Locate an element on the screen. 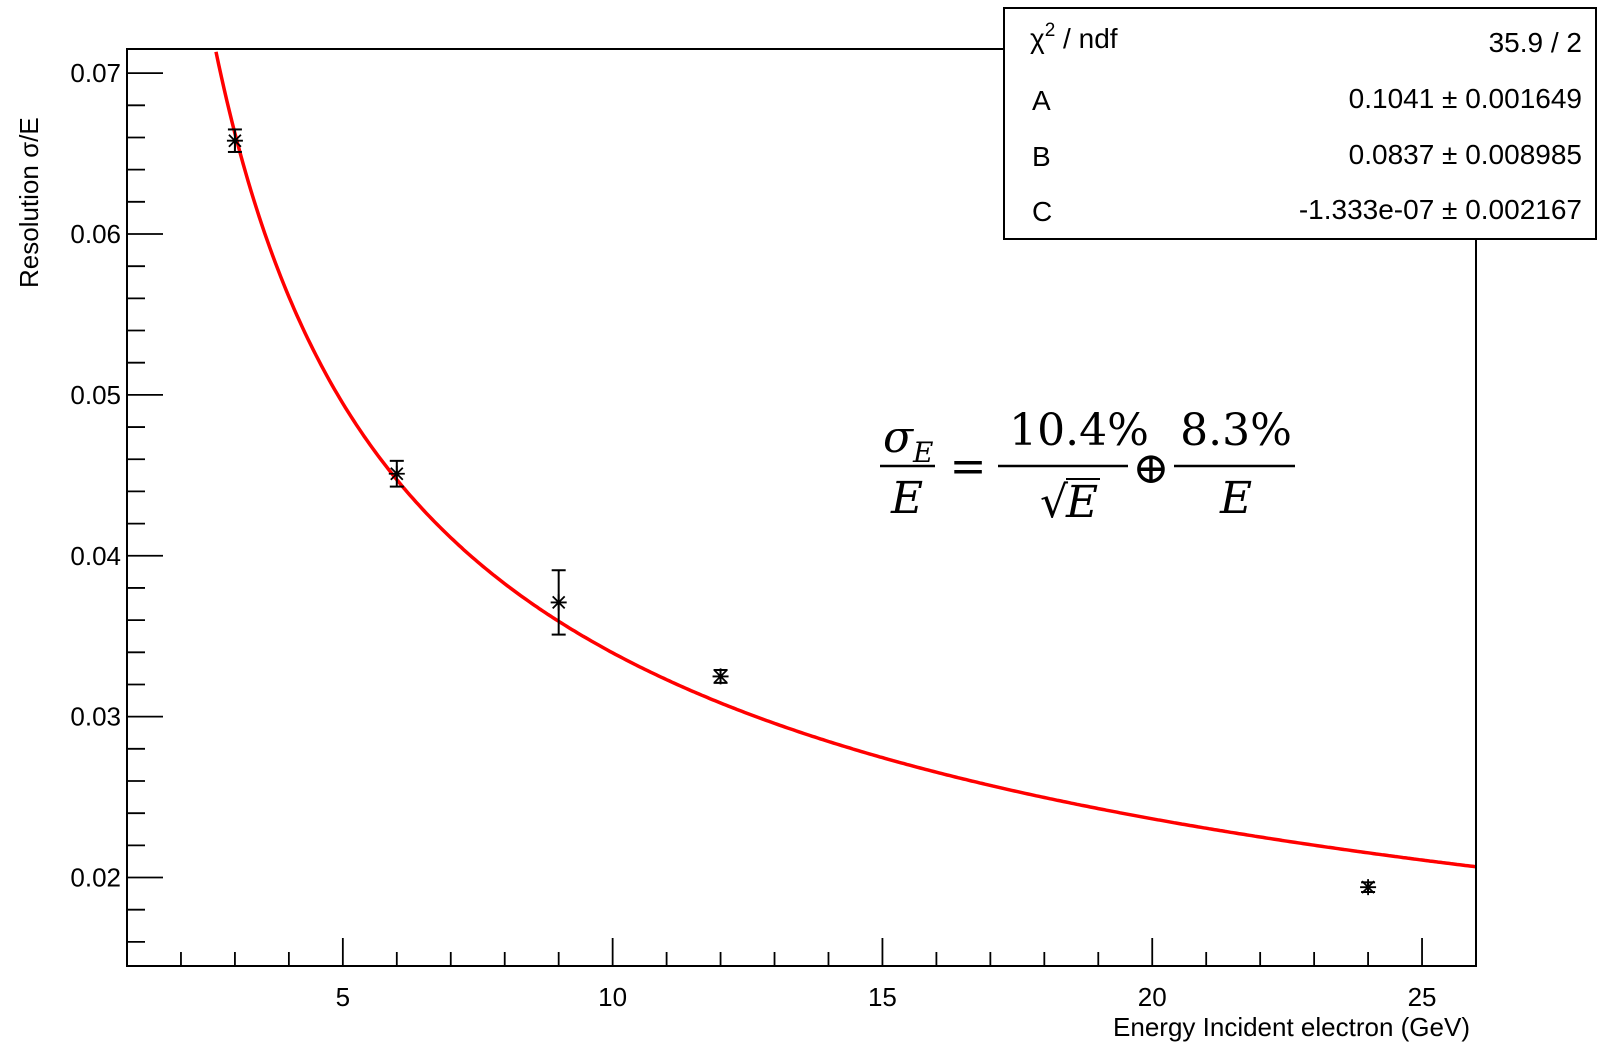  stats-label-a: A is located at coordinates (1041, 100).